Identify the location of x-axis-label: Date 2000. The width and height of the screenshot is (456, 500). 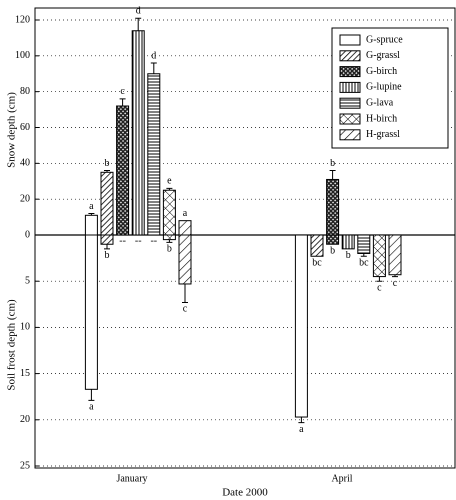
(245, 493).